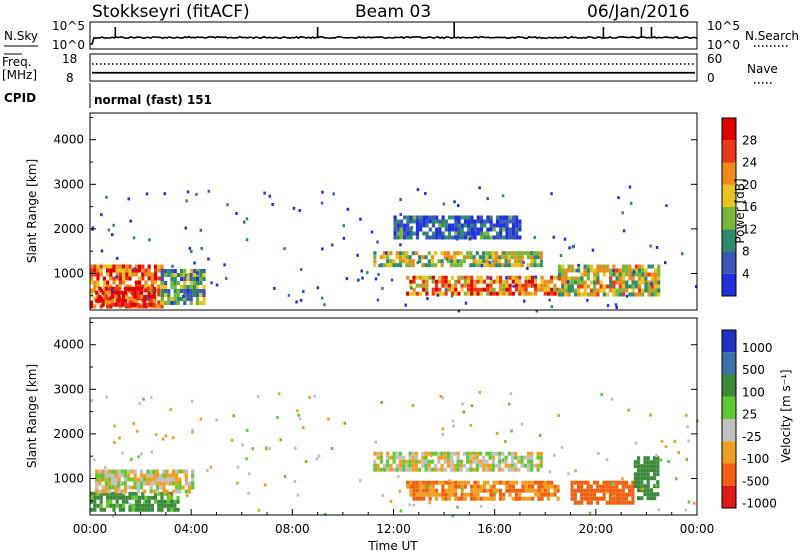 The image size is (800, 554). I want to click on noise-trace, so click(394, 33).